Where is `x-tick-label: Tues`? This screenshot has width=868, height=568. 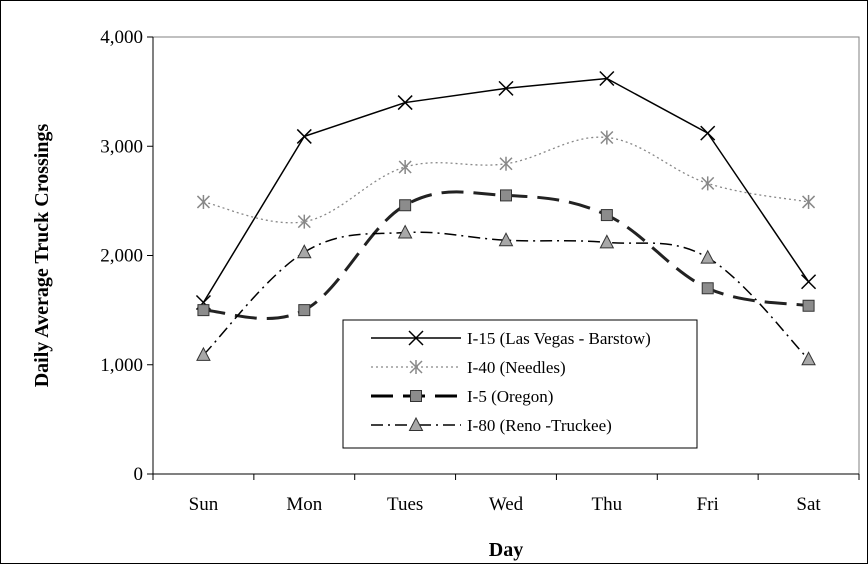
x-tick-label: Tues is located at coordinates (405, 504).